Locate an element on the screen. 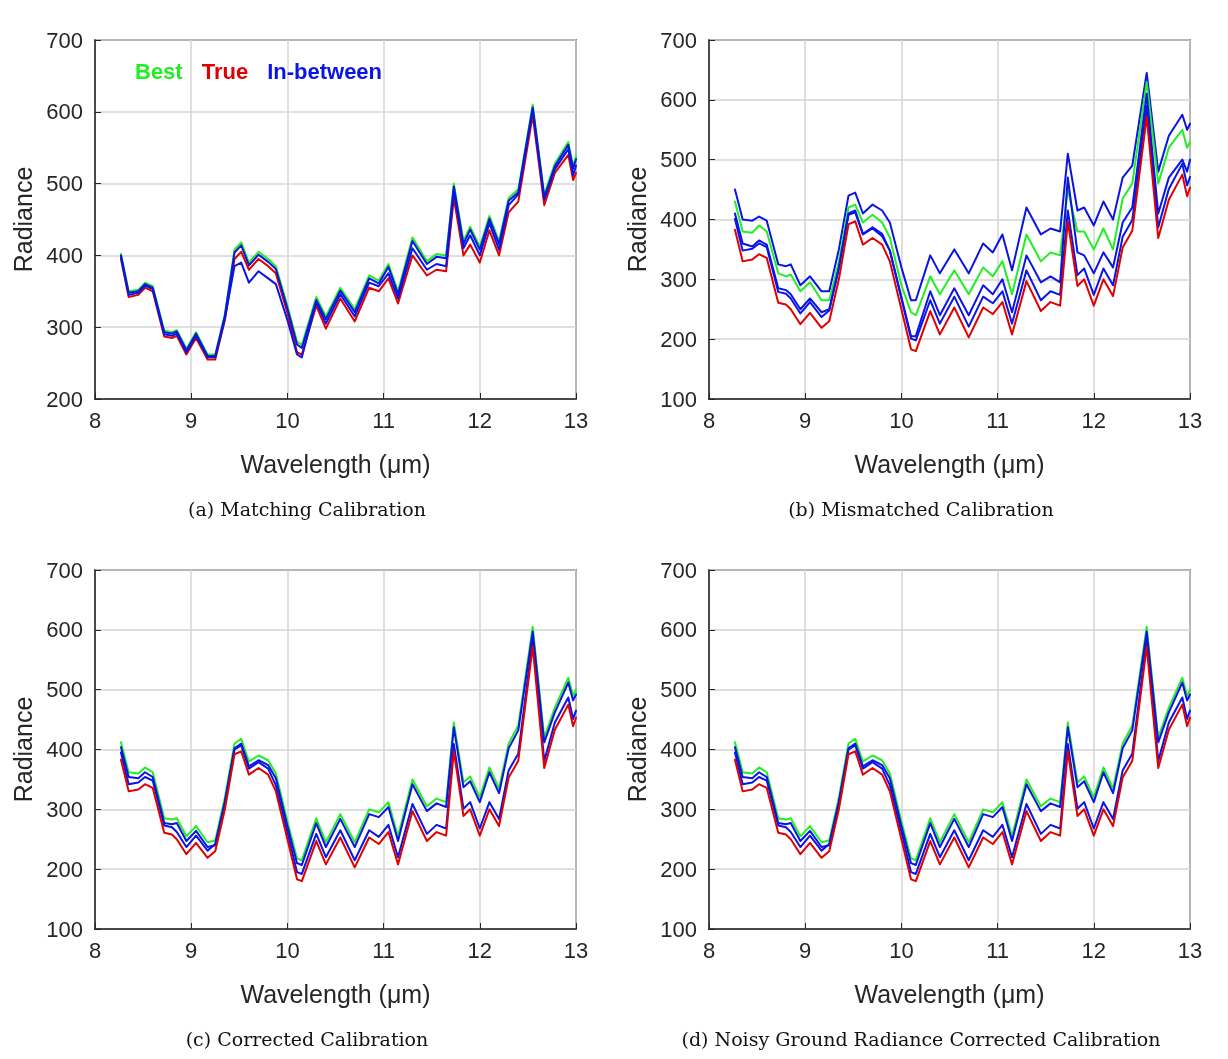 The width and height of the screenshot is (1228, 1059). text: (c) Corrected Calibration is located at coordinates (307, 1038).